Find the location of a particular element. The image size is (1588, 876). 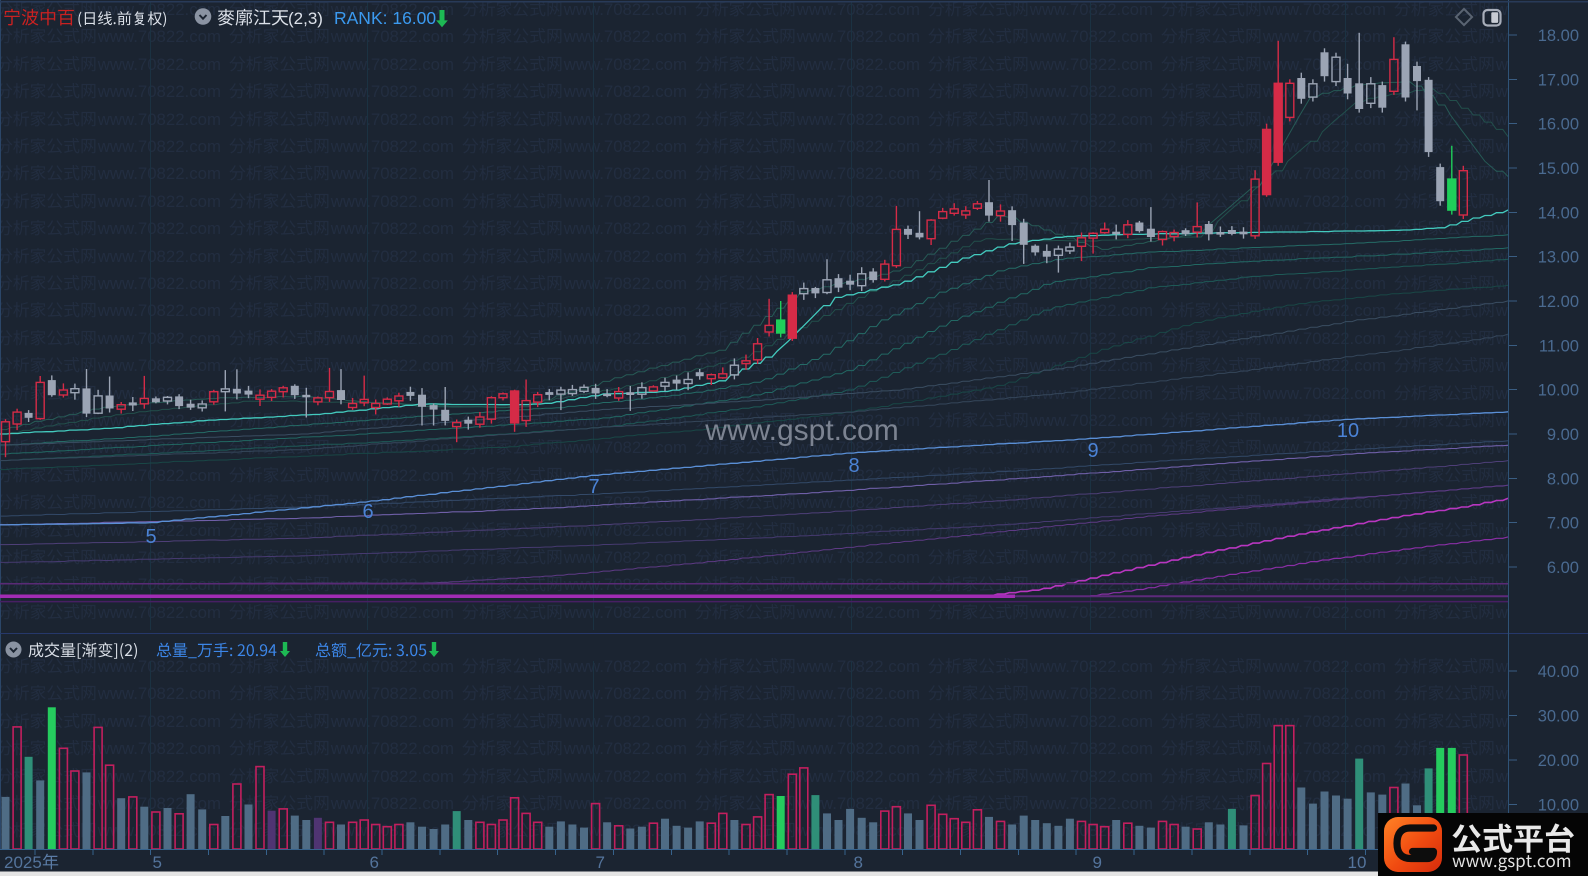

svg-text: 8.00 is located at coordinates (1563, 479).